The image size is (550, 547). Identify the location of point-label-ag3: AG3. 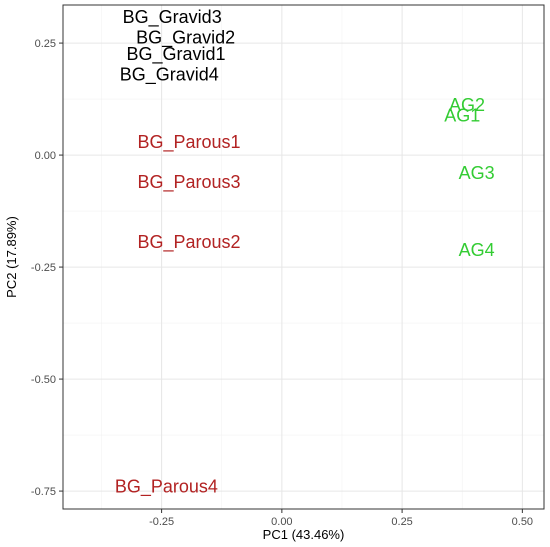
(477, 173).